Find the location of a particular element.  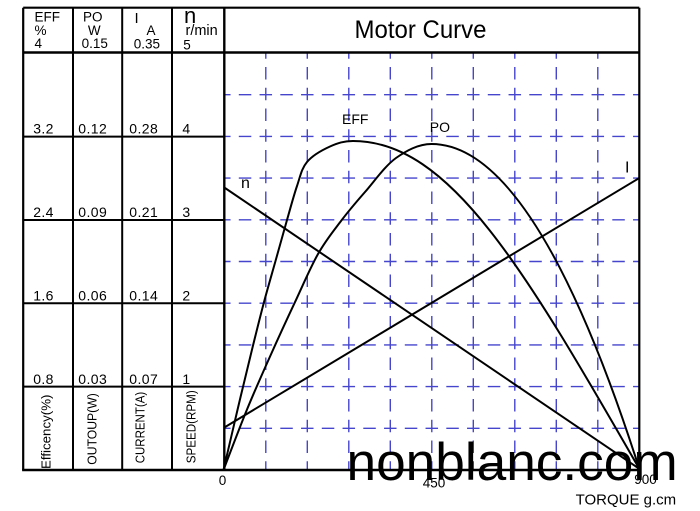

svg-text: 0.14 is located at coordinates (143, 296).